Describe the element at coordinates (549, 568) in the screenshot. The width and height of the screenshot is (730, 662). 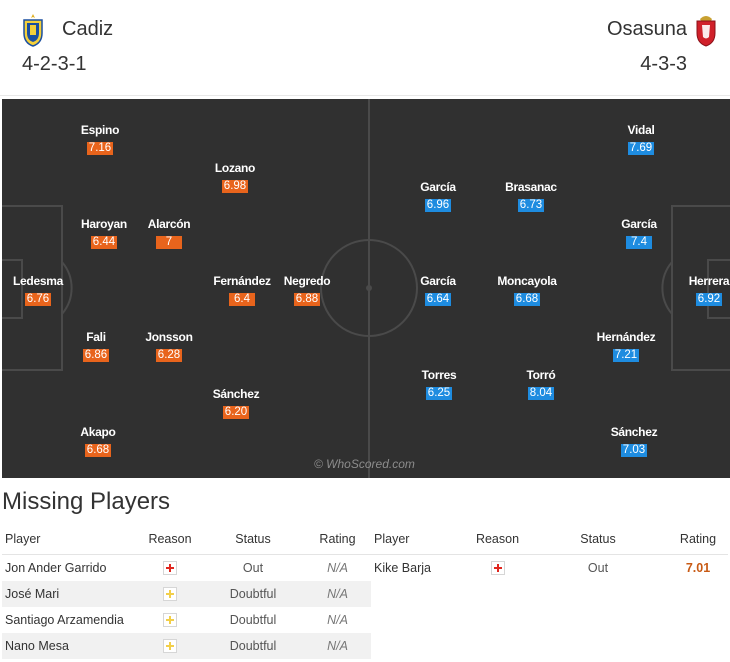
I see `table-row: Kike Barja Out 7.01` at that location.